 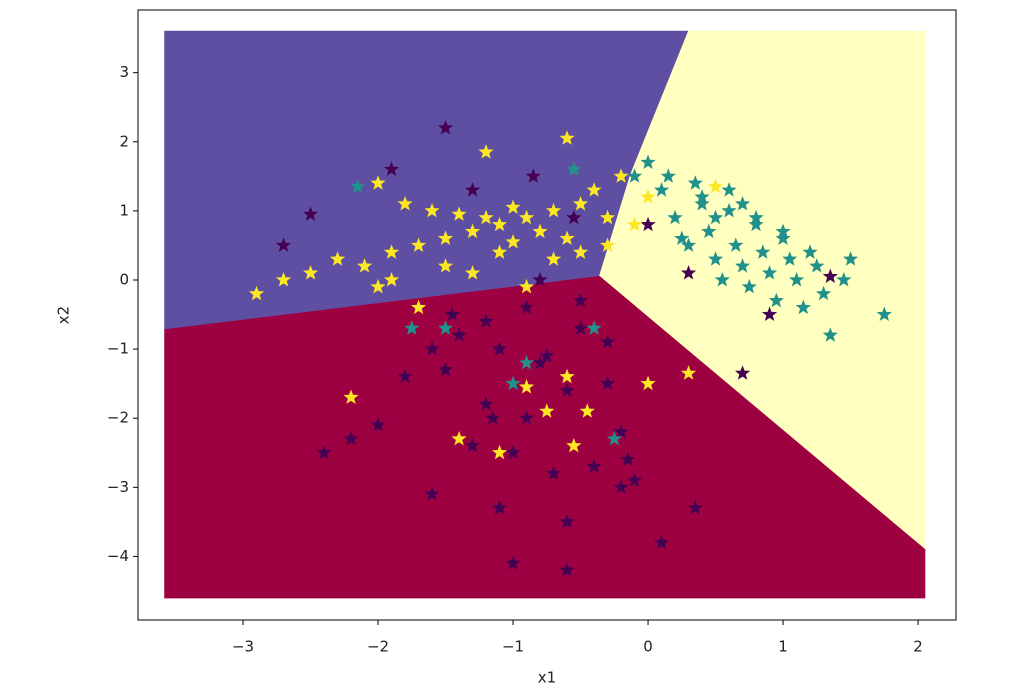 I want to click on x-tick-label: −3, so click(x=243, y=647).